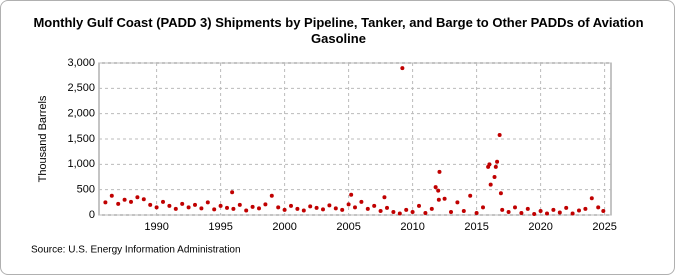  What do you see at coordinates (604, 227) in the screenshot?
I see `x-tick-label: 2025` at bounding box center [604, 227].